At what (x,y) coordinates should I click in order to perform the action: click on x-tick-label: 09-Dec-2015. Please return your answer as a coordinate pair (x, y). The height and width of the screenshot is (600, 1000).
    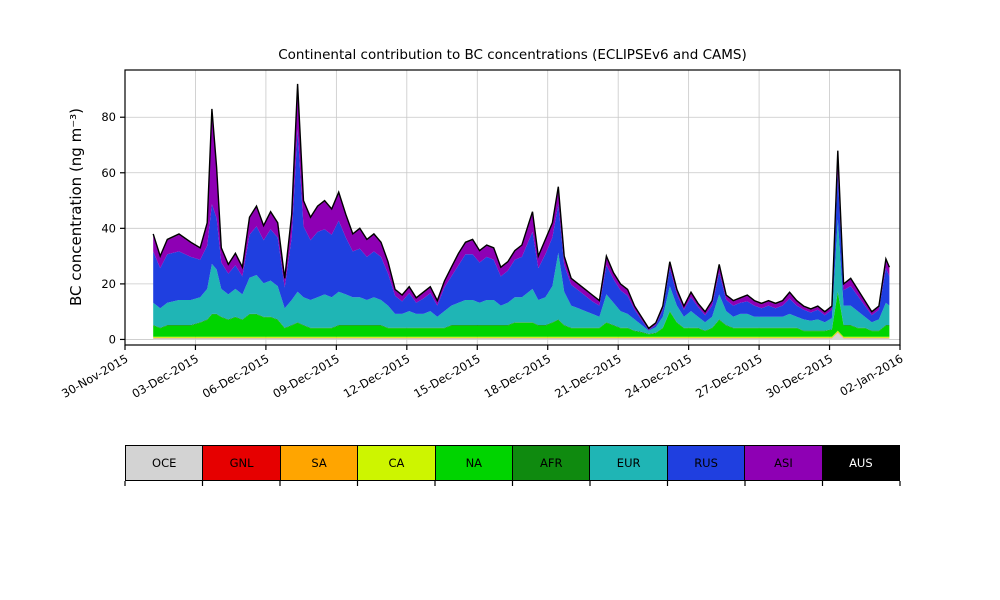
    Looking at the image, I should click on (305, 375).